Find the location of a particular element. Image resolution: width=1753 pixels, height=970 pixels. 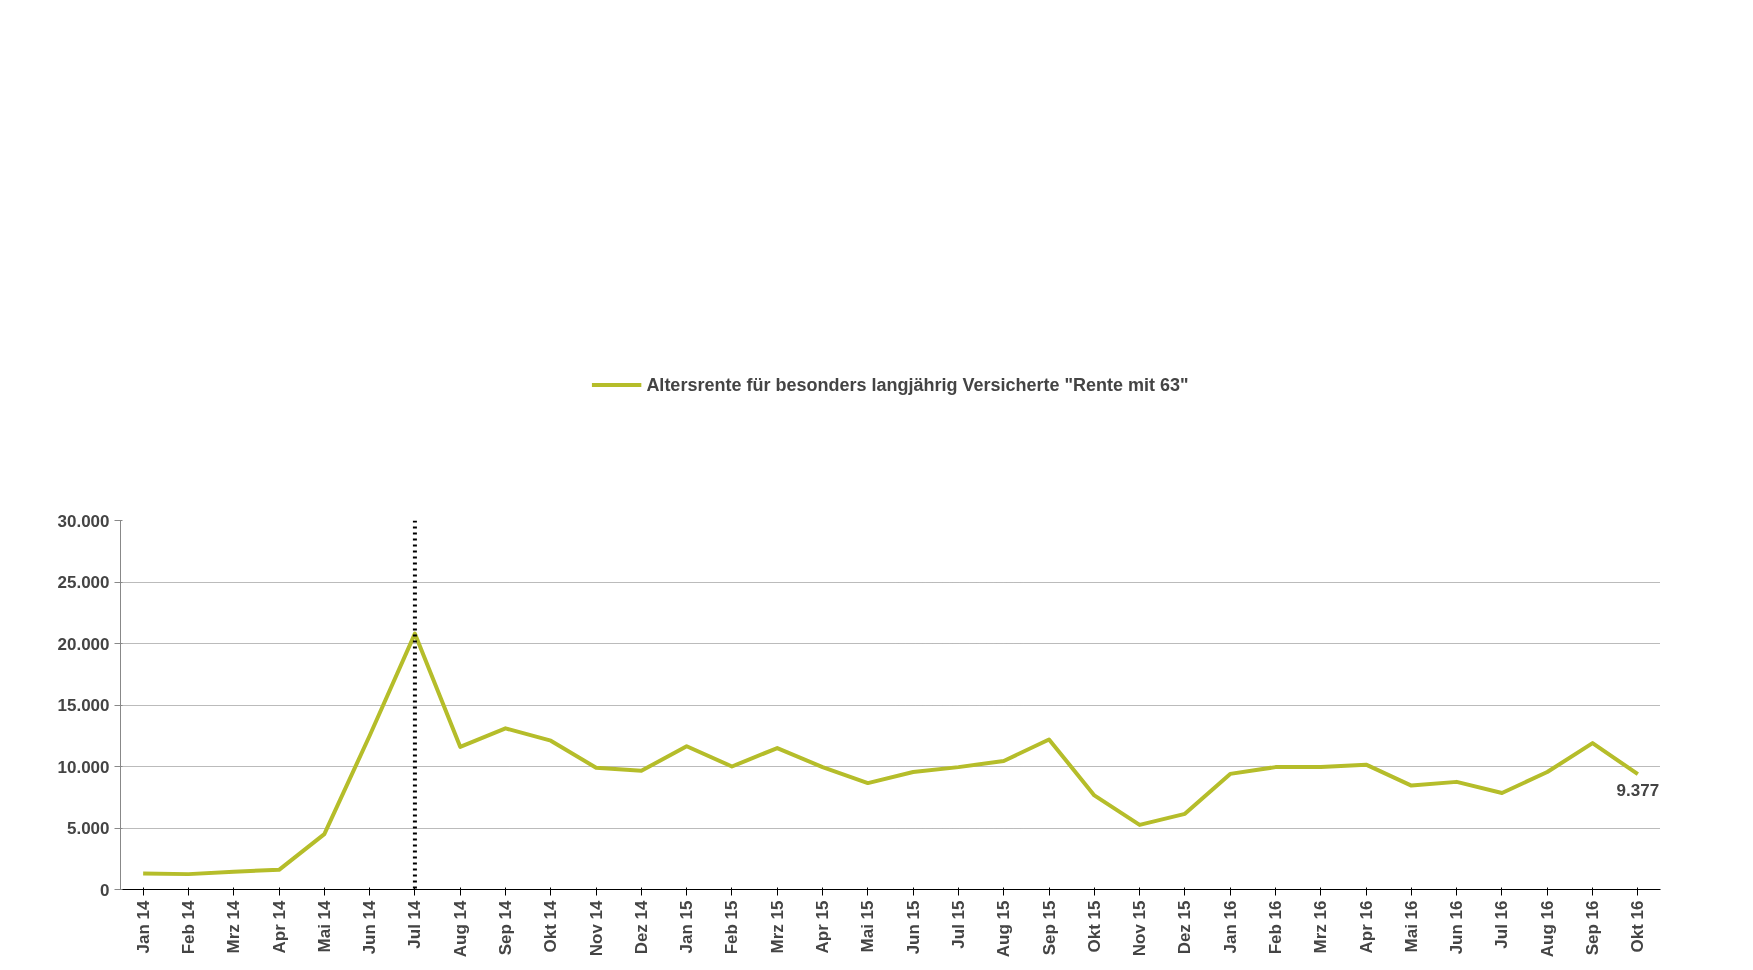

y-tick-label: 5.000 is located at coordinates (88, 828).